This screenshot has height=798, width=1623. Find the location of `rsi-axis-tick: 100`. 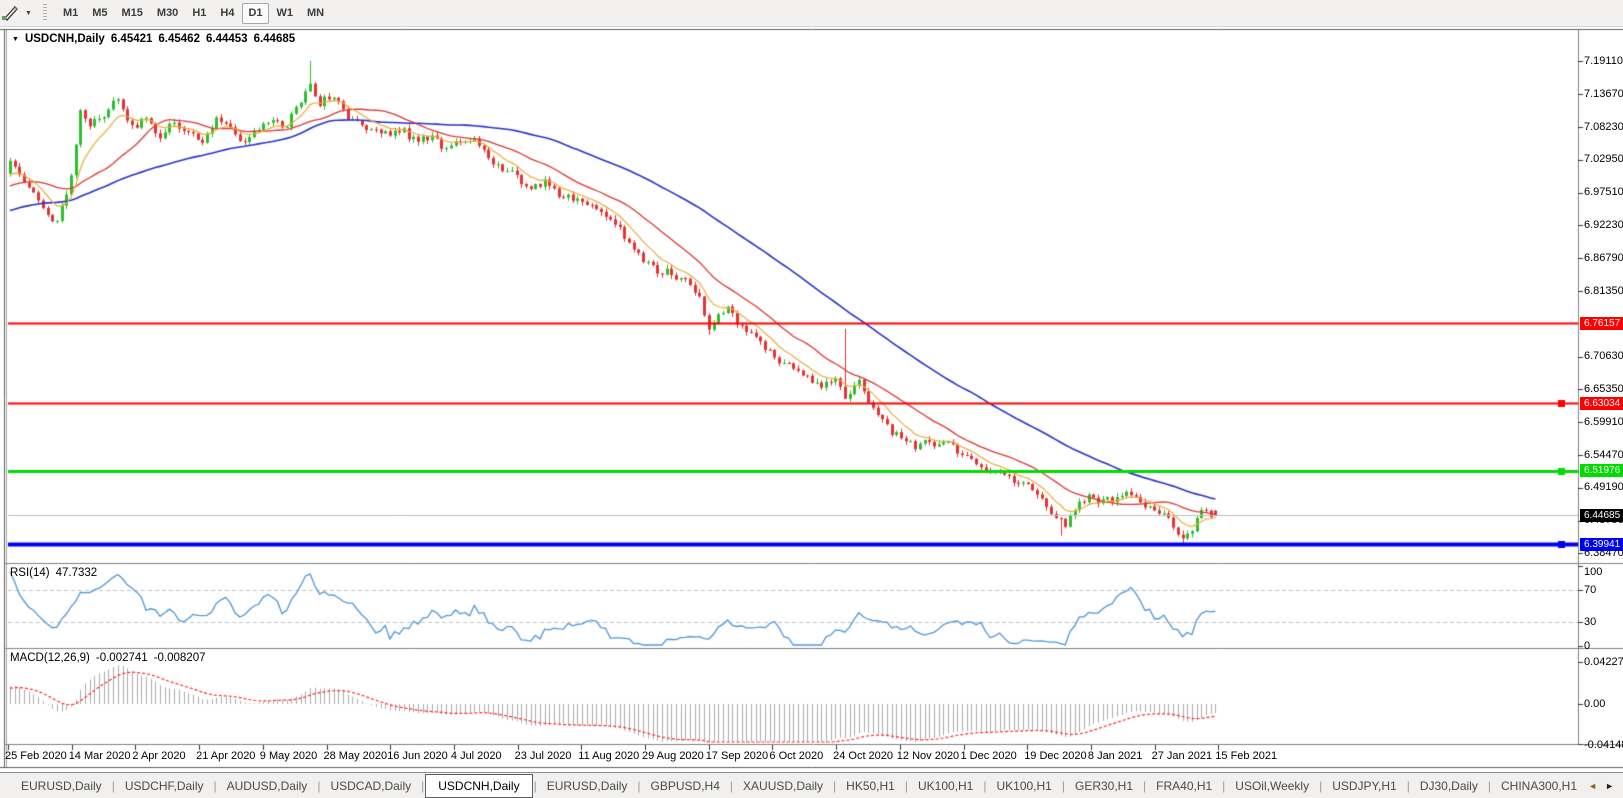

rsi-axis-tick: 100 is located at coordinates (1593, 572).